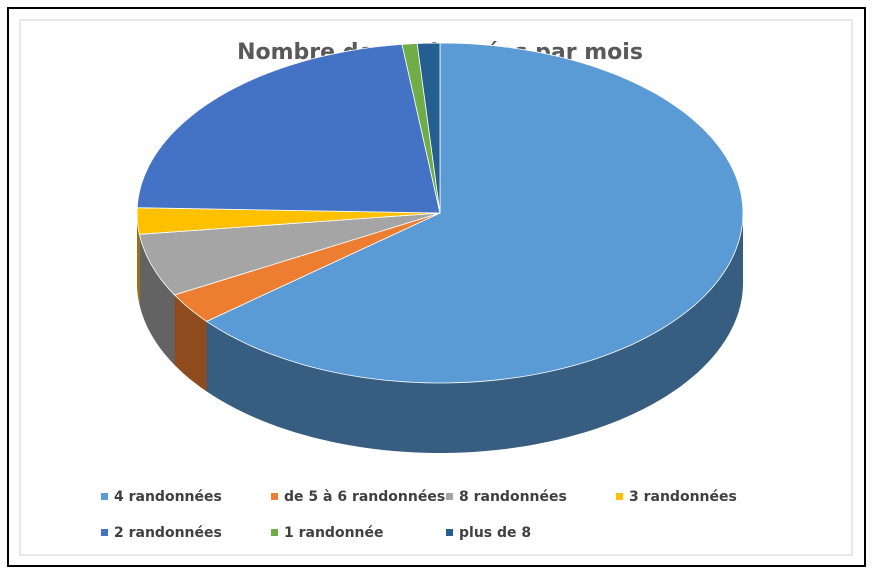  Describe the element at coordinates (168, 533) in the screenshot. I see `legend-label: 2 randonnées` at that location.